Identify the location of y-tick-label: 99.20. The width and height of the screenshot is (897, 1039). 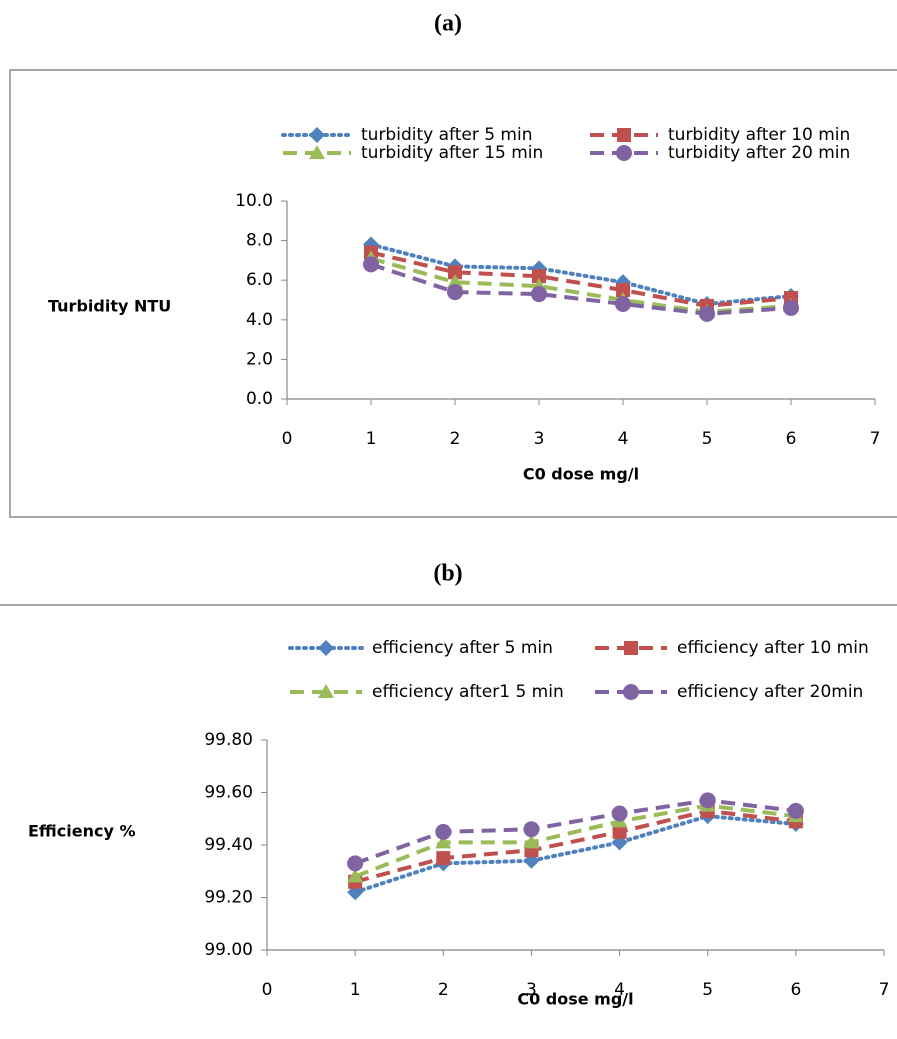
(228, 898).